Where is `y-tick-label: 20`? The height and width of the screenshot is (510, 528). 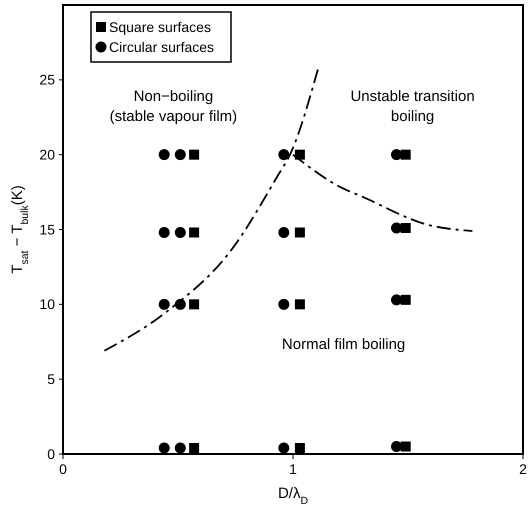 y-tick-label: 20 is located at coordinates (47, 154).